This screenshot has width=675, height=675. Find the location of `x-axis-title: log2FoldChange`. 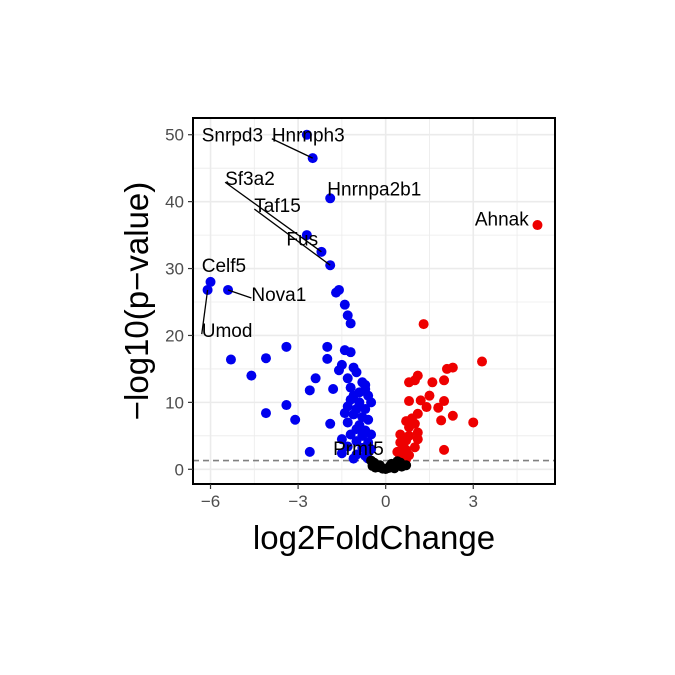

x-axis-title: log2FoldChange is located at coordinates (374, 537).